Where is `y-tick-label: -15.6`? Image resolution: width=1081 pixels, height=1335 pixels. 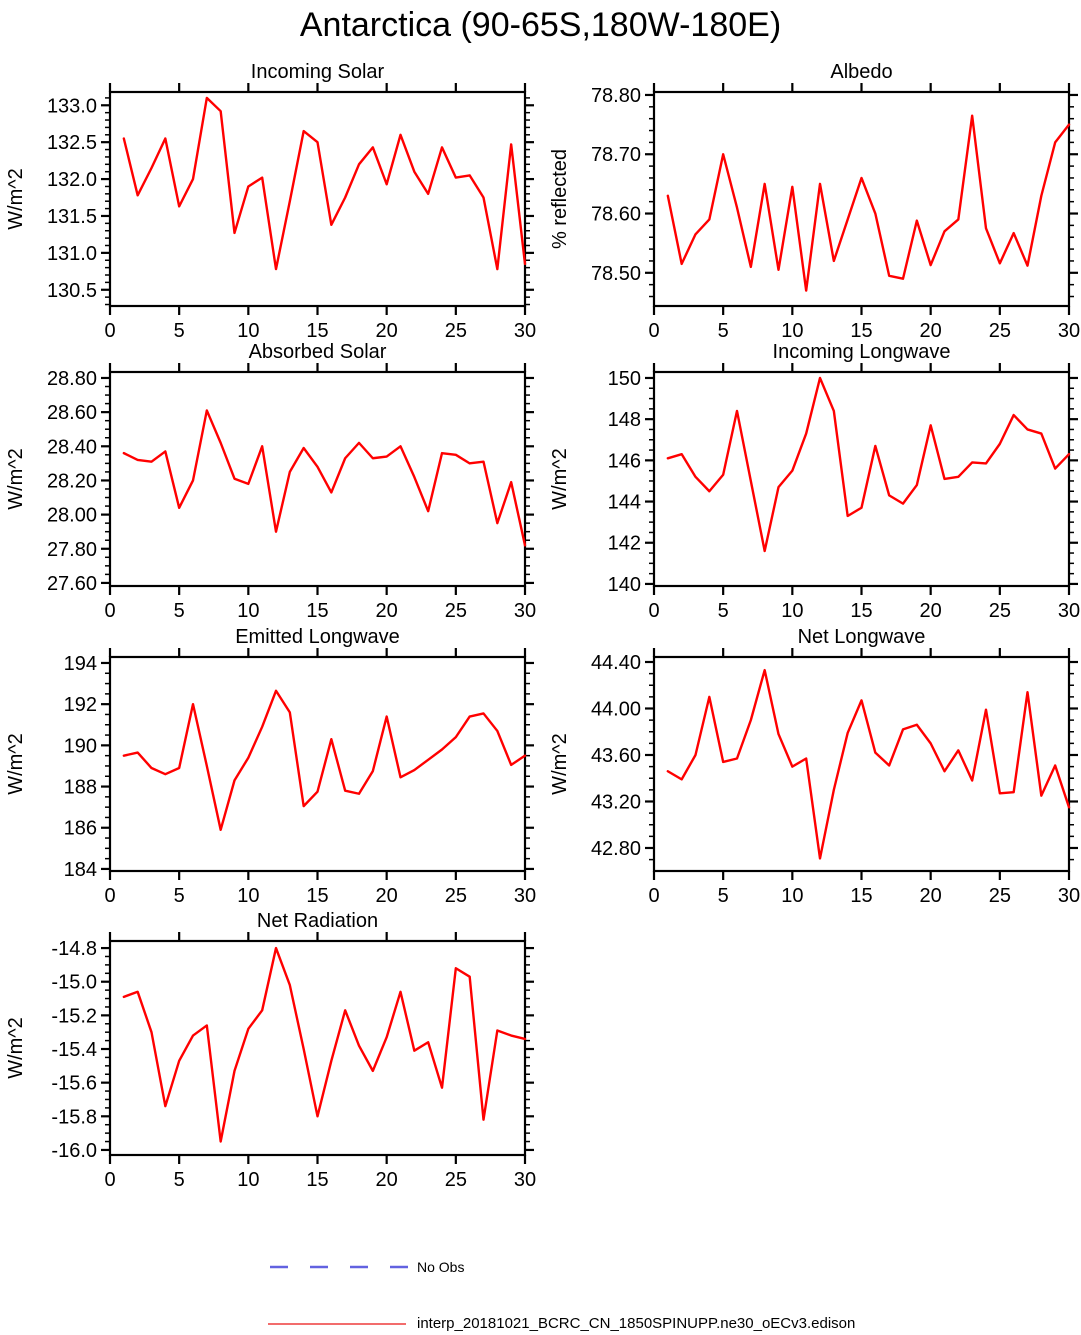 y-tick-label: -15.6 is located at coordinates (74, 1084).